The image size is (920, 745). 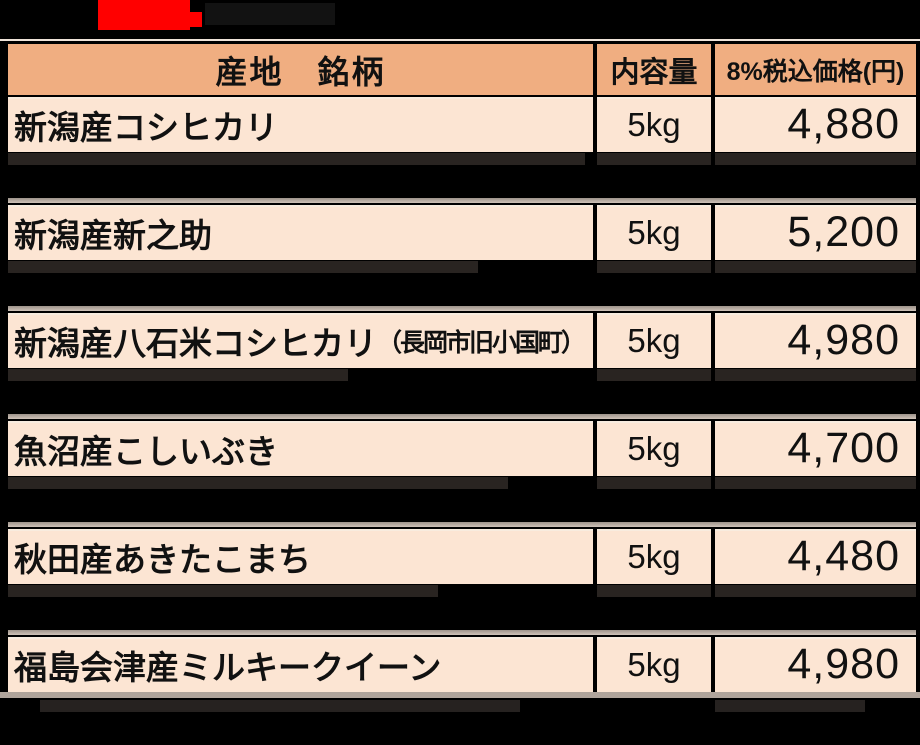 I want to click on product-name-cell: 福島会津産ミルキークイーン, so click(x=300, y=664).